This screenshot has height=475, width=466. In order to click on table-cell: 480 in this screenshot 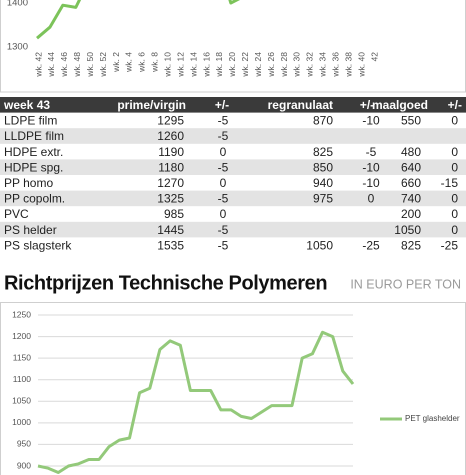, I will do `click(411, 152)`.